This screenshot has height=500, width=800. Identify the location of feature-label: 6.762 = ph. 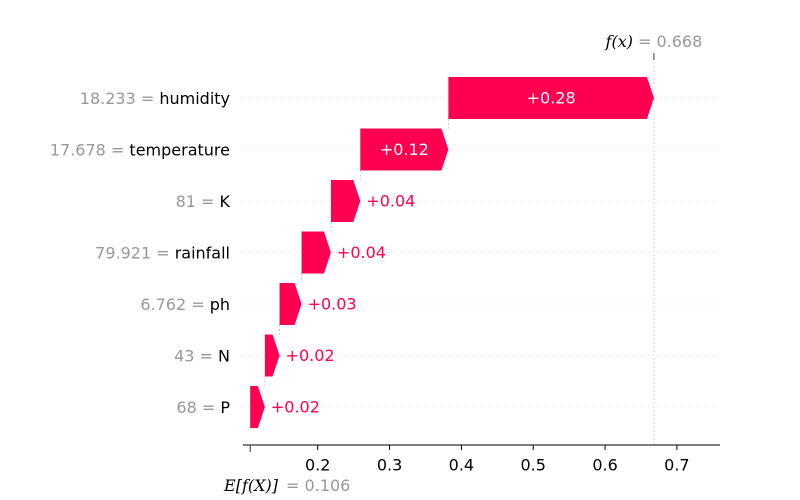
(185, 304).